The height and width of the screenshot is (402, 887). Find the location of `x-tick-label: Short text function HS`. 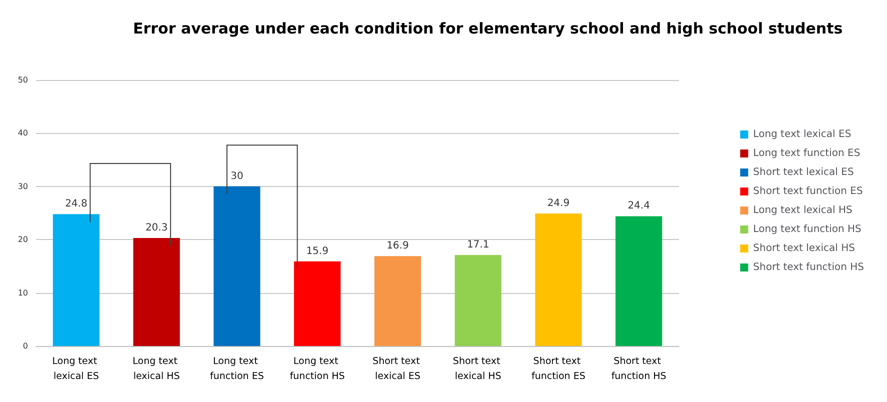

x-tick-label: Short text function HS is located at coordinates (638, 369).